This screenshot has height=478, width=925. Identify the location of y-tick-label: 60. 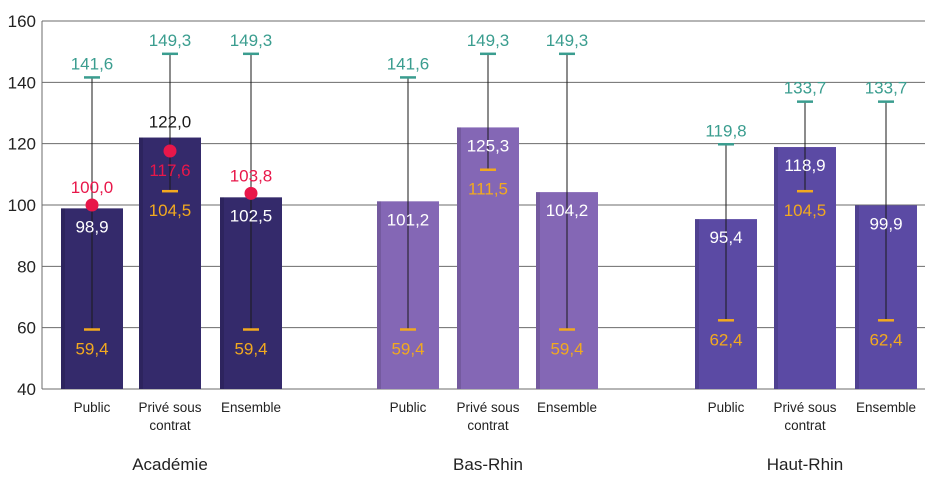
(26, 328).